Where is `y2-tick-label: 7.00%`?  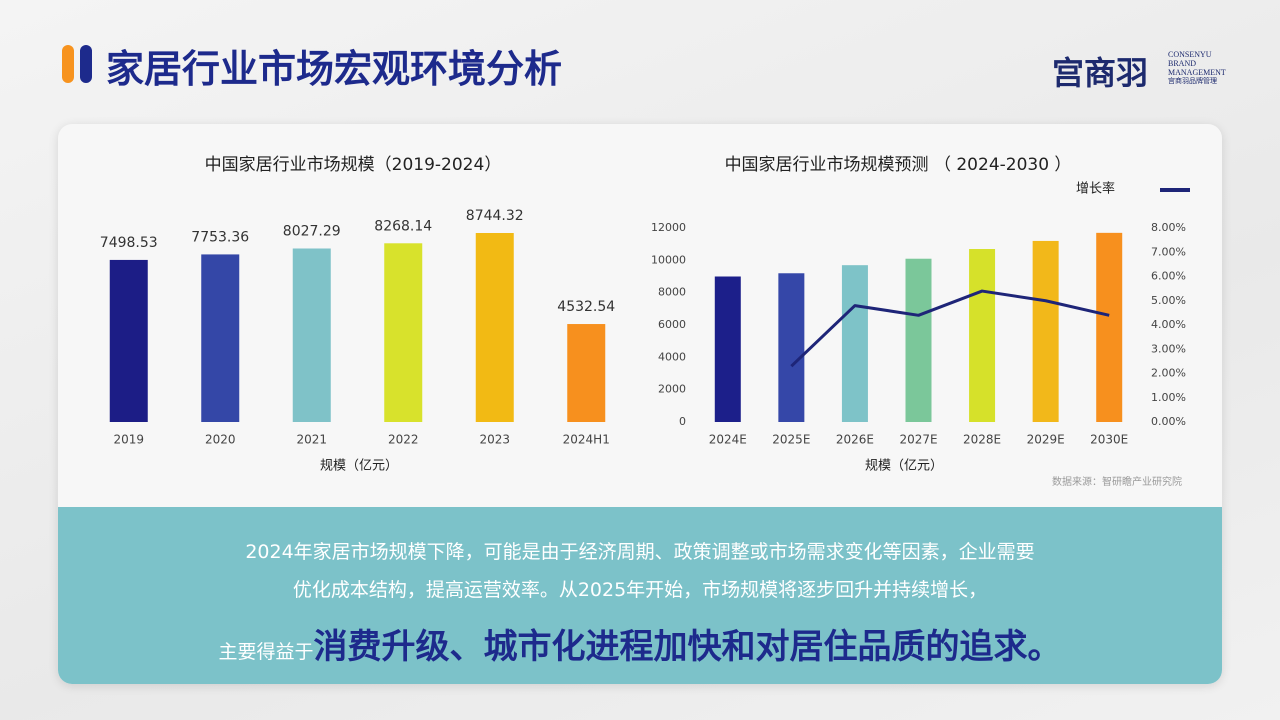 y2-tick-label: 7.00% is located at coordinates (1168, 251).